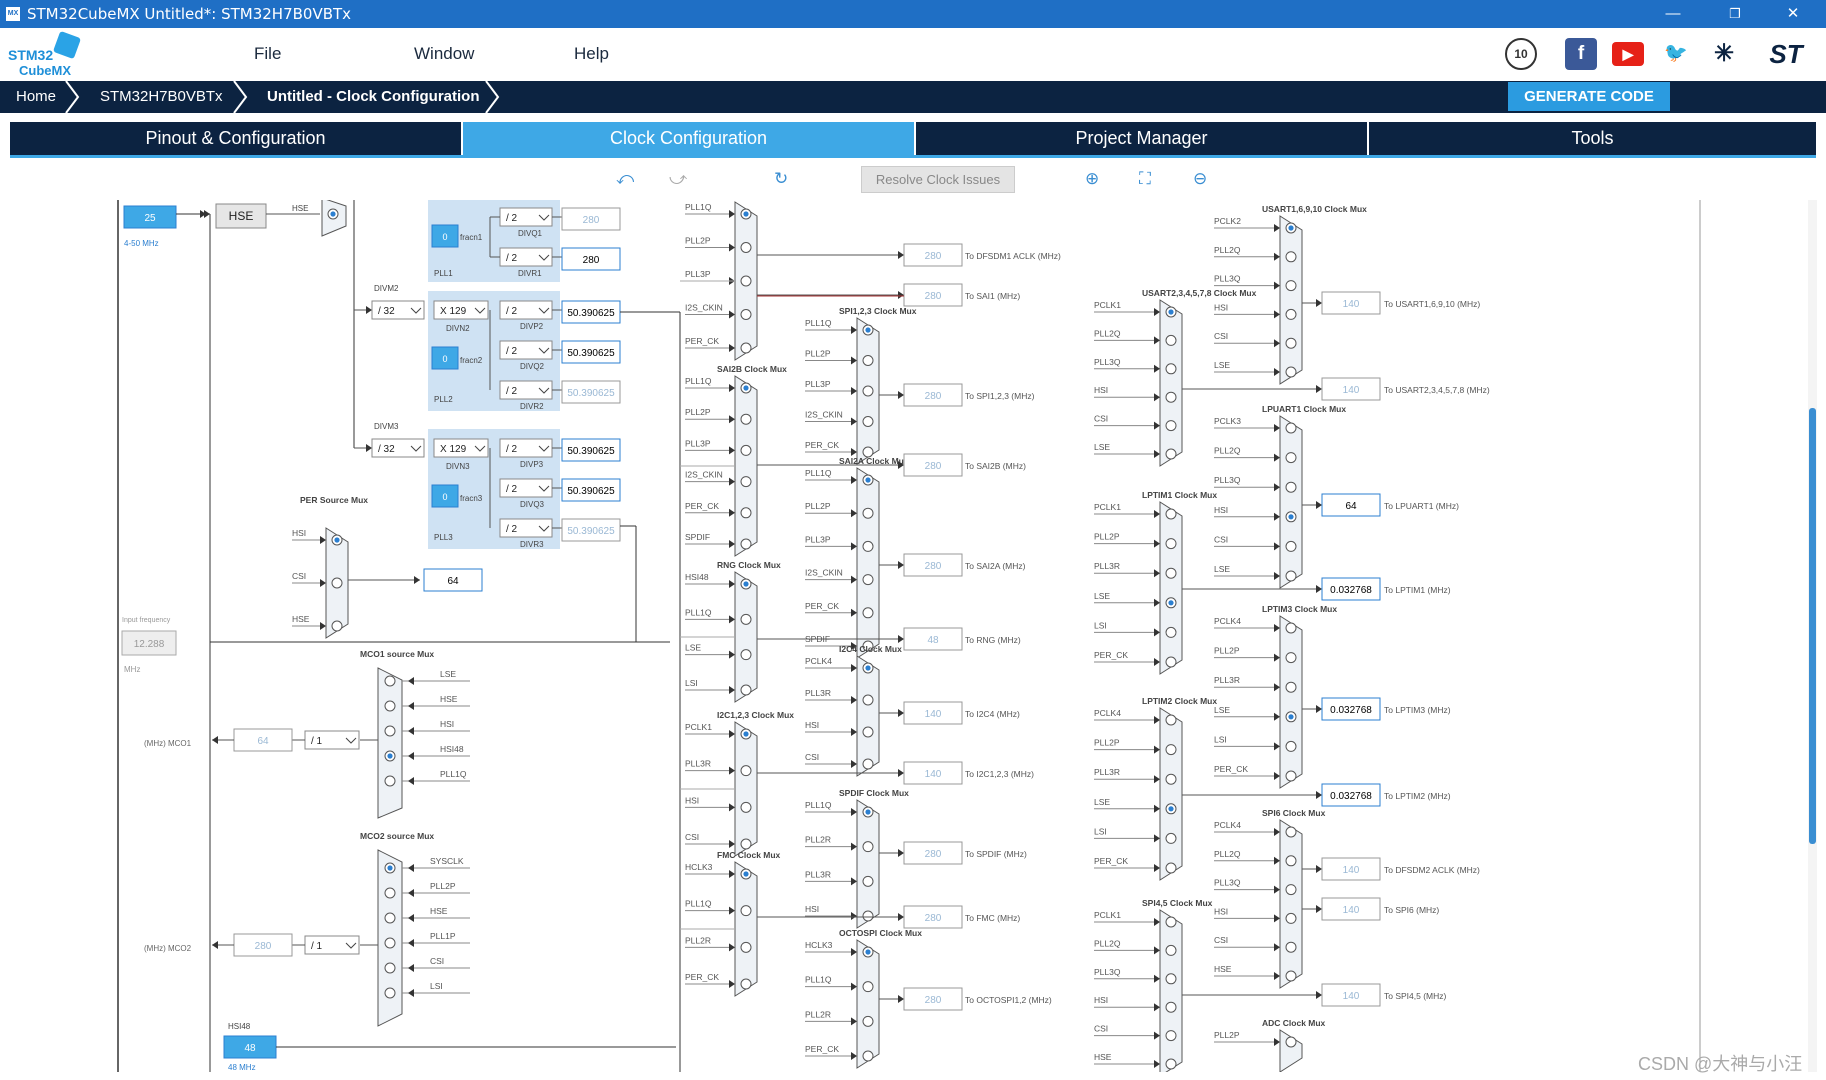 The image size is (1826, 1080). What do you see at coordinates (1589, 96) in the screenshot?
I see `generate-code-button: GENERATE CODE` at bounding box center [1589, 96].